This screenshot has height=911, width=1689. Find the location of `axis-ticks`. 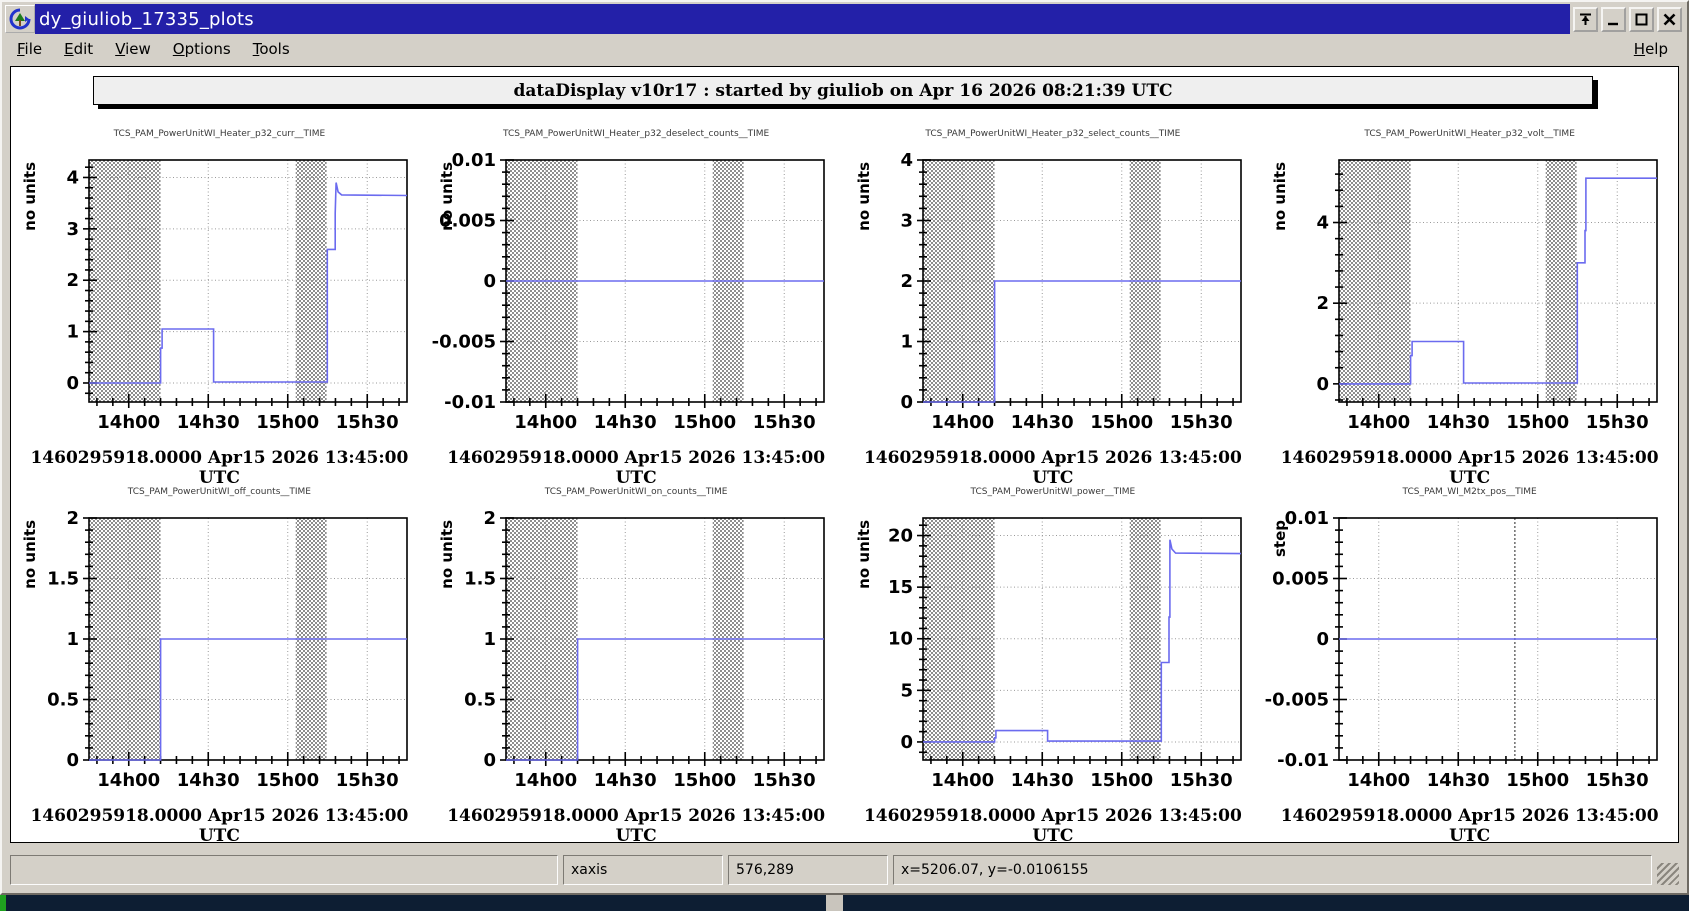

axis-ticks is located at coordinates (241, 287).